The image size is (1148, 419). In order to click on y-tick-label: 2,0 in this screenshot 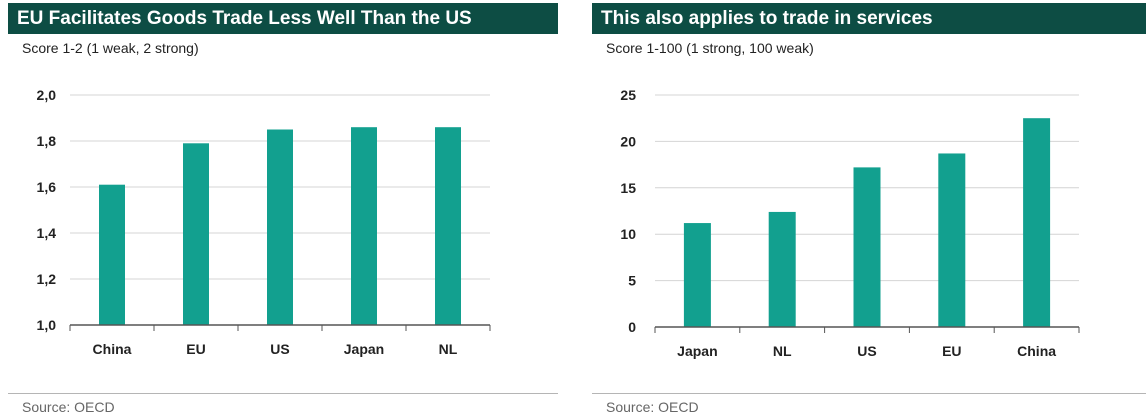, I will do `click(47, 95)`.